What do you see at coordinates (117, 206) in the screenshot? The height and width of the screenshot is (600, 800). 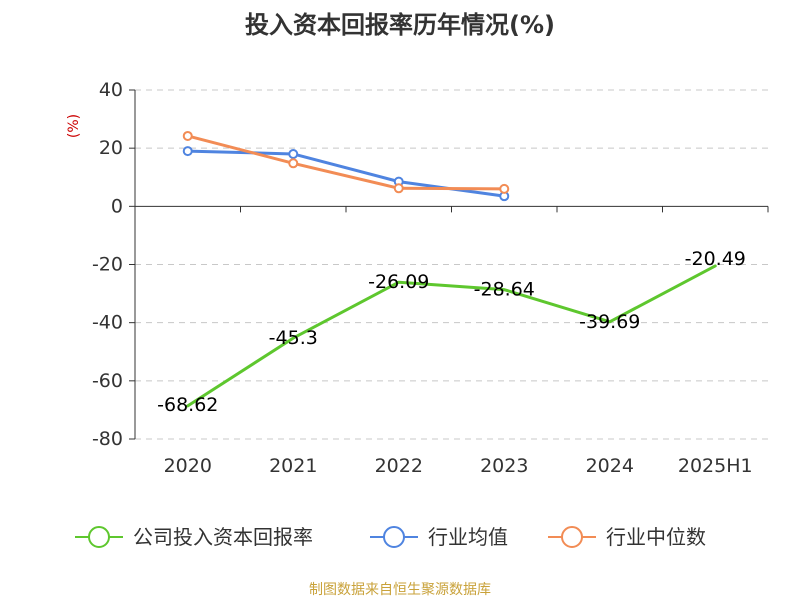 I see `y-tick-label: 0` at bounding box center [117, 206].